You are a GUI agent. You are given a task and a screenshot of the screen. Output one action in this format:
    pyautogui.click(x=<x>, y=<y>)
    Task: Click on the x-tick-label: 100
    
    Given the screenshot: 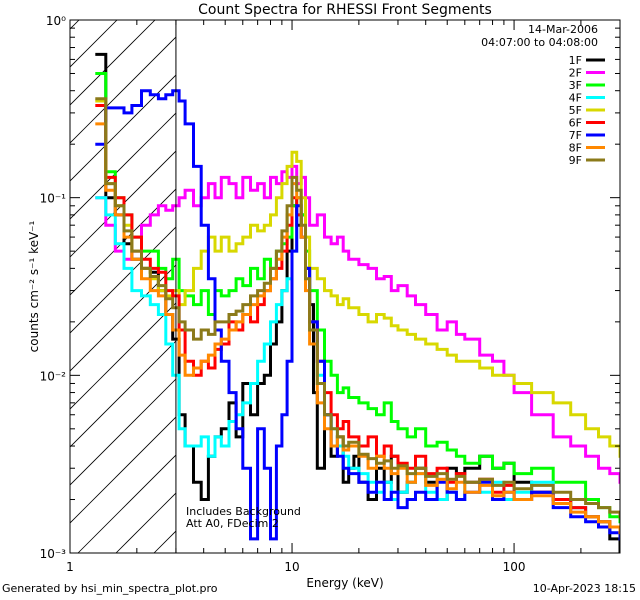 What is the action you would take?
    pyautogui.click(x=514, y=567)
    